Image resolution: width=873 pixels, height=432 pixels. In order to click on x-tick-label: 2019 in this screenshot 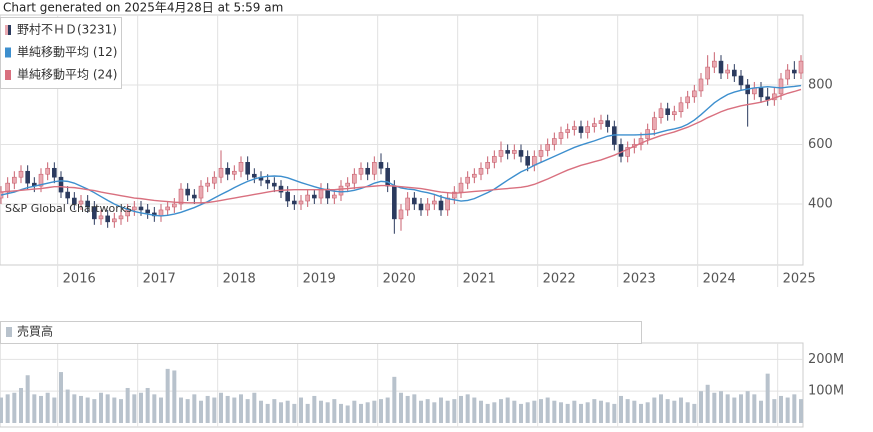, I will do `click(319, 279)`.